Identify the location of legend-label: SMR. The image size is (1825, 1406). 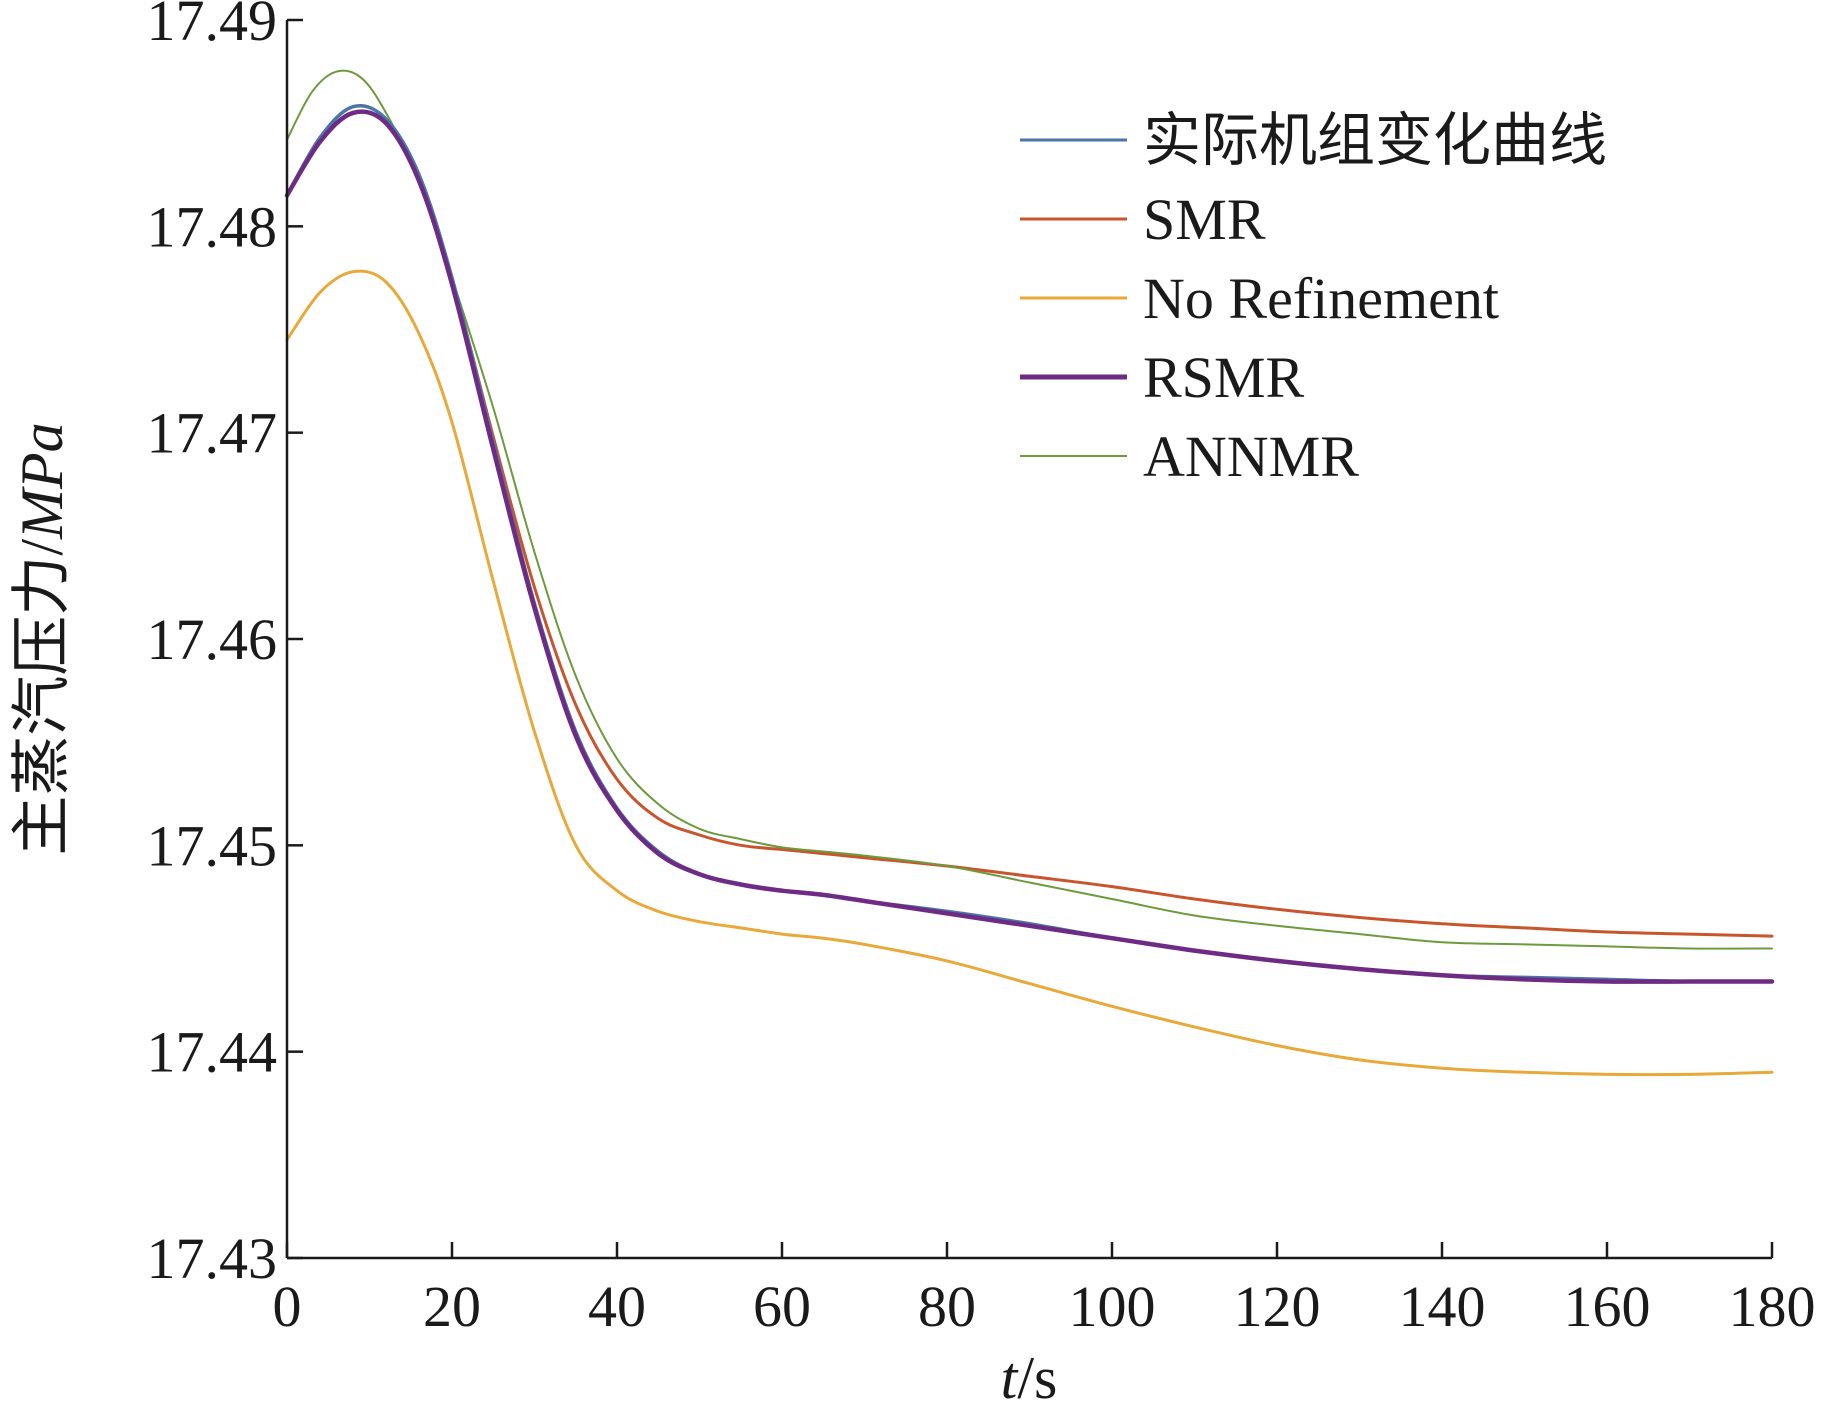
(1204, 219).